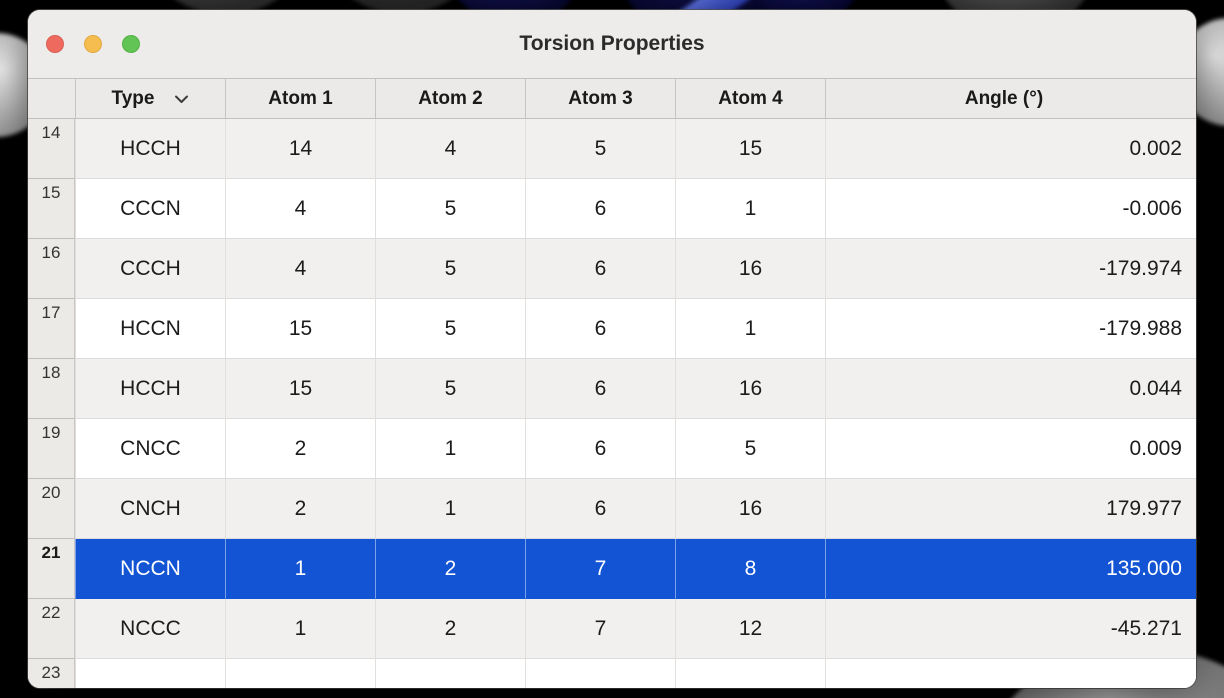 Image resolution: width=1224 pixels, height=698 pixels. Describe the element at coordinates (150, 509) in the screenshot. I see `cell-type: CNCH` at that location.